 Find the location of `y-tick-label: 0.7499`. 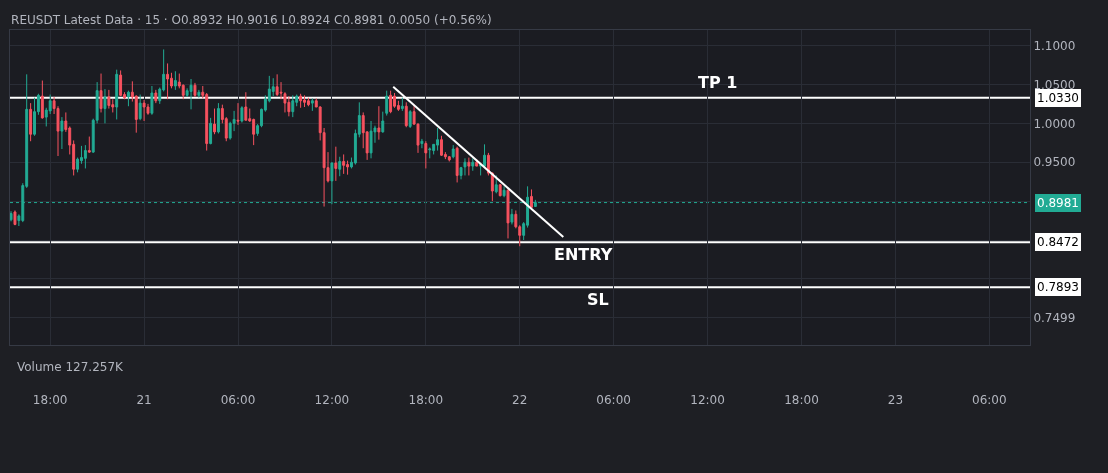

y-tick-label: 0.7499 is located at coordinates (1054, 318).